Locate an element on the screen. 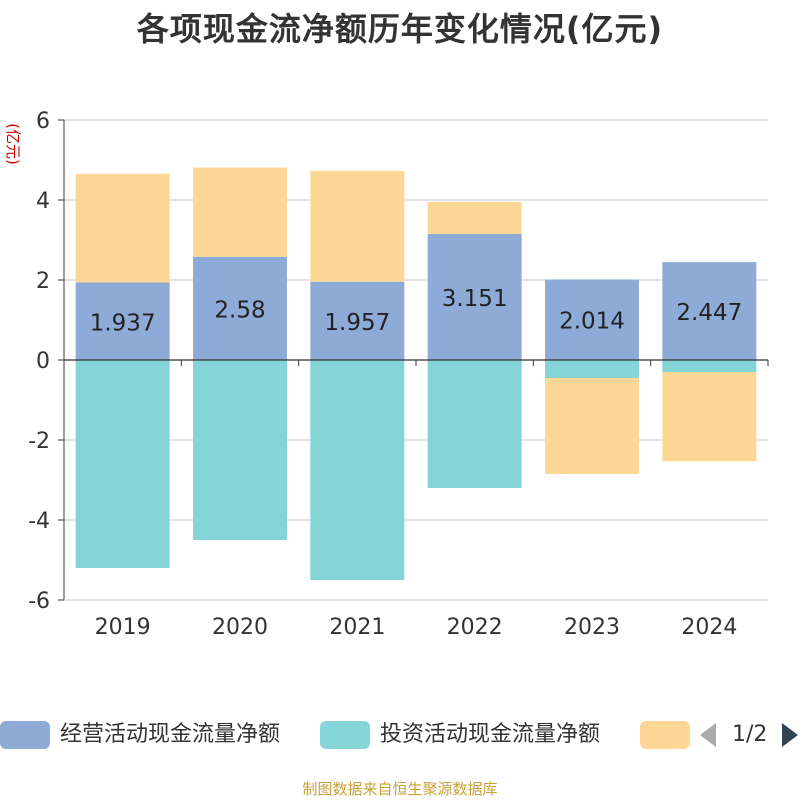 The width and height of the screenshot is (800, 800). bar-3-2024 is located at coordinates (709, 417).